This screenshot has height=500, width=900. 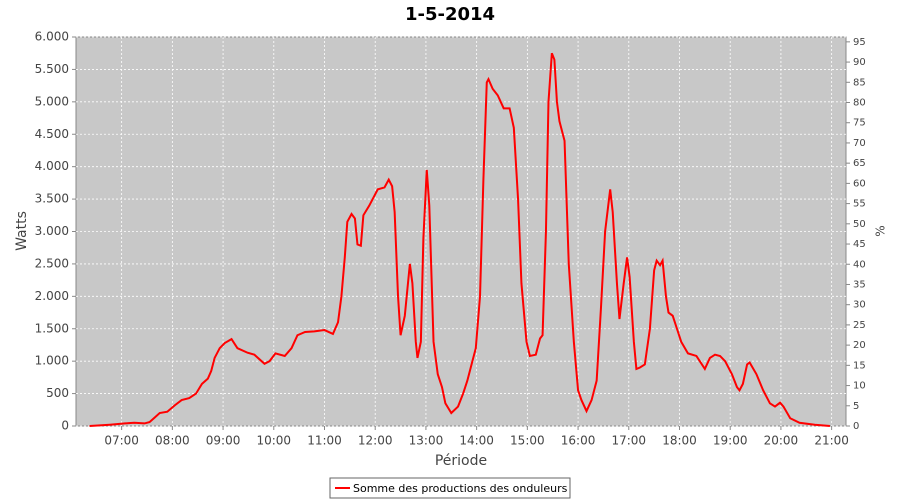 What do you see at coordinates (859, 62) in the screenshot?
I see `y2-tick-label: 90` at bounding box center [859, 62].